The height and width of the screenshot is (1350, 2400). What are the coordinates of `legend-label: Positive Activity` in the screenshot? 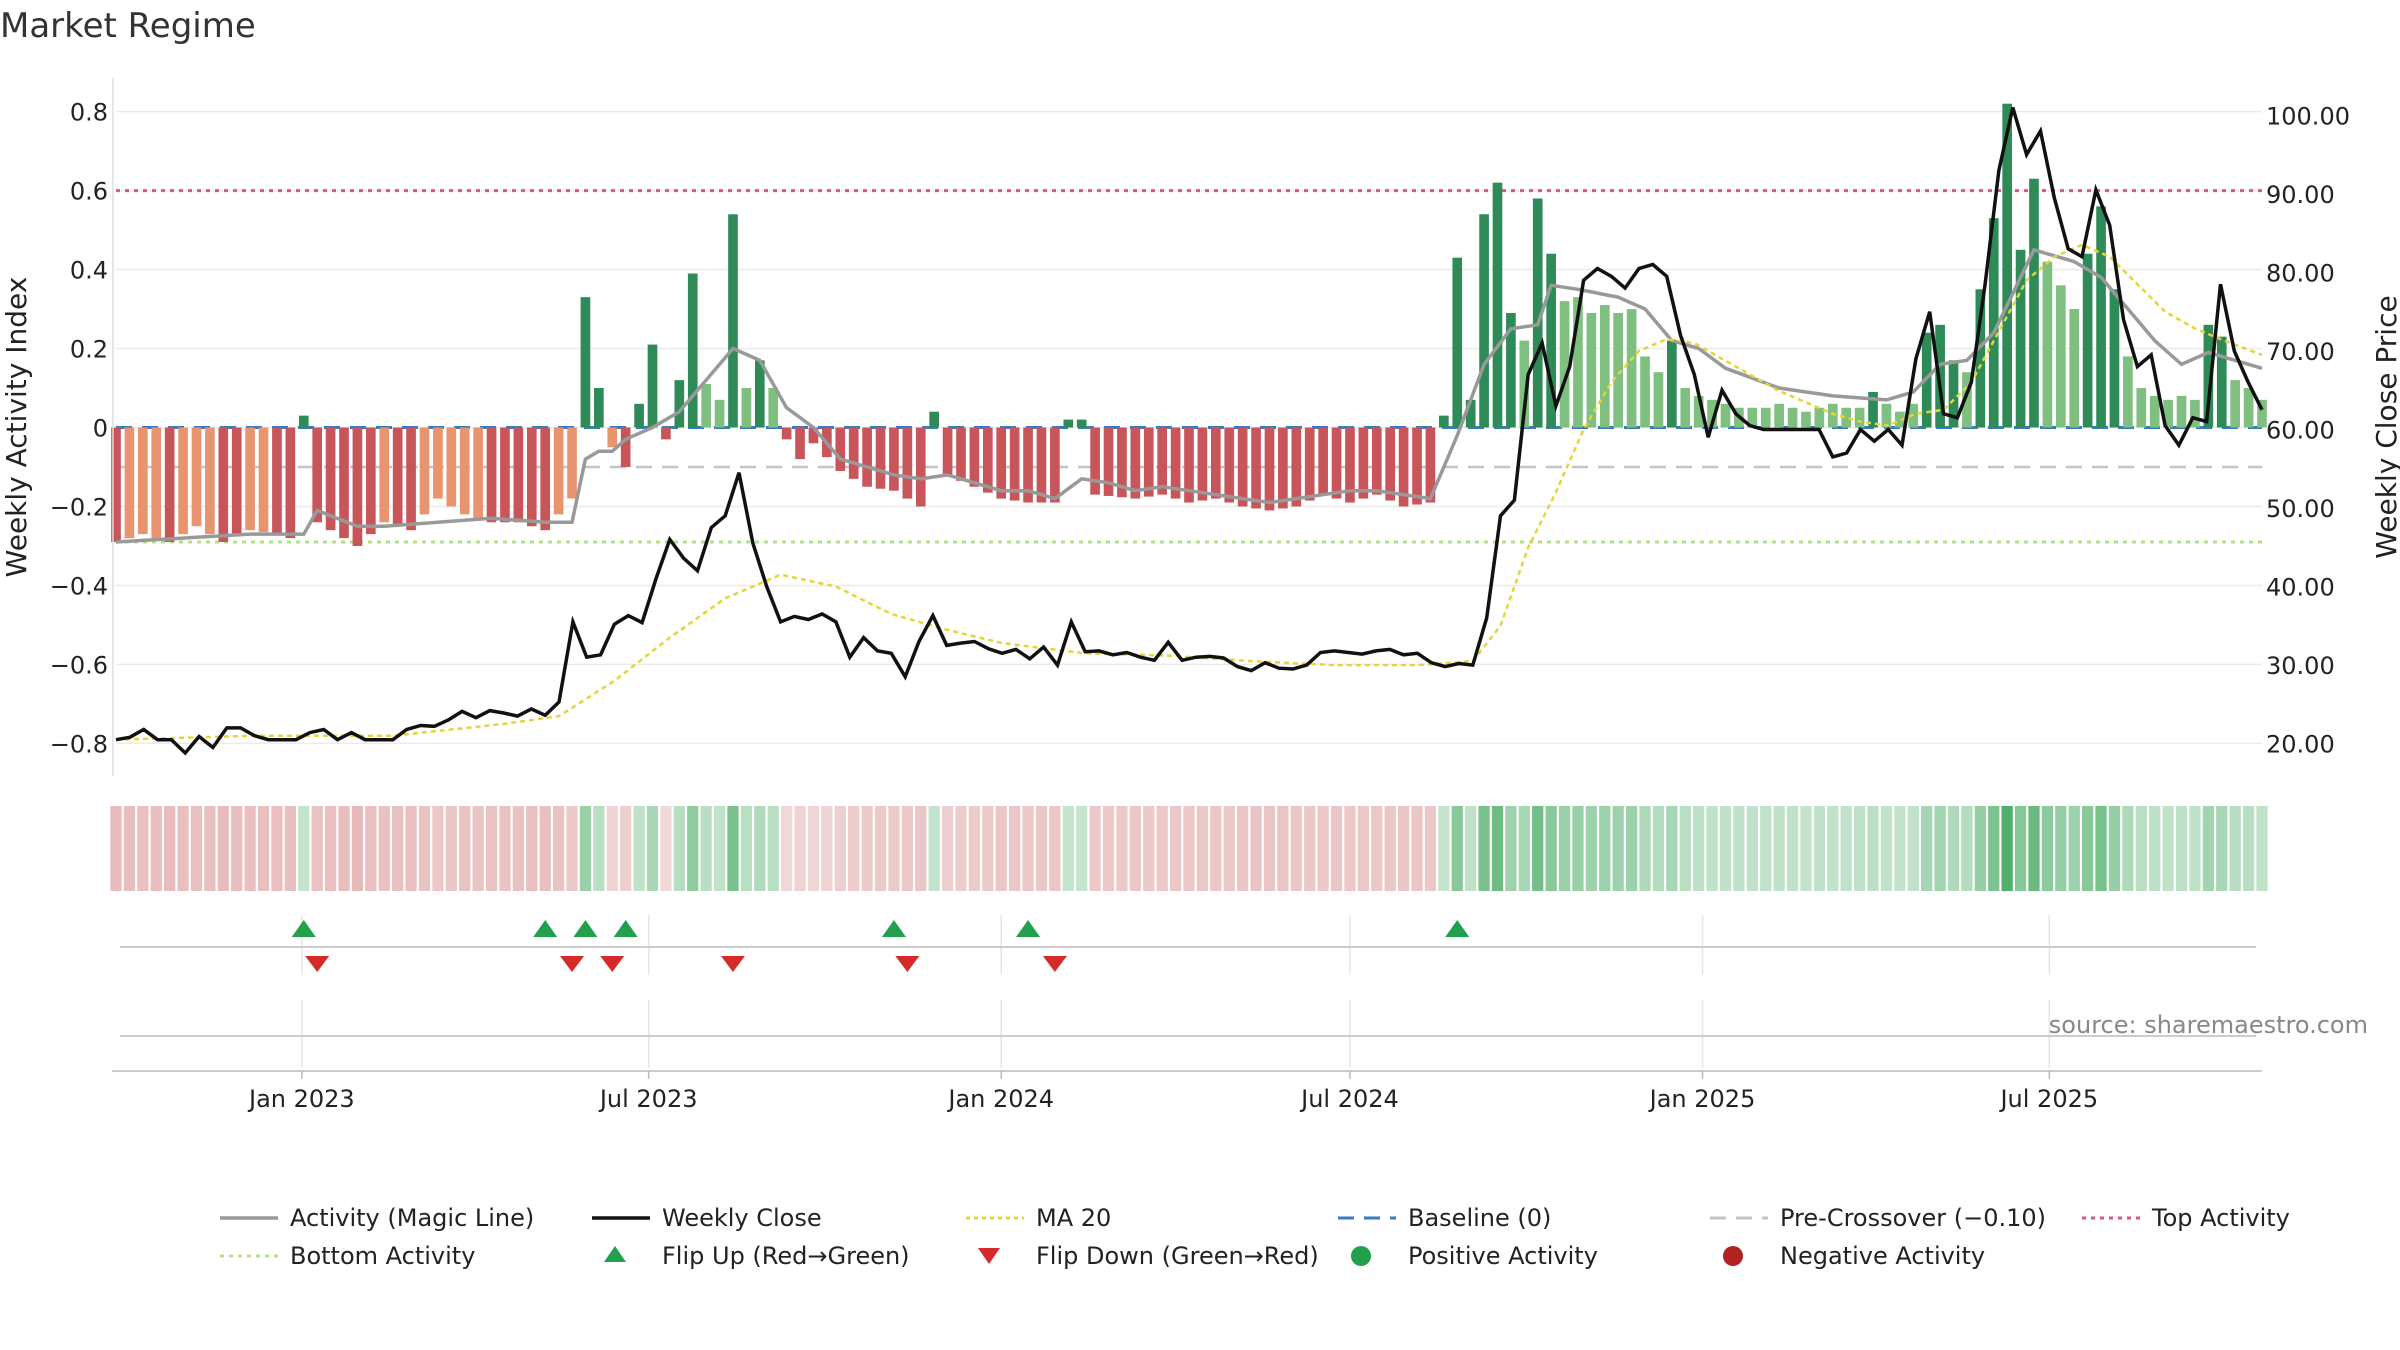 It's located at (1503, 1256).